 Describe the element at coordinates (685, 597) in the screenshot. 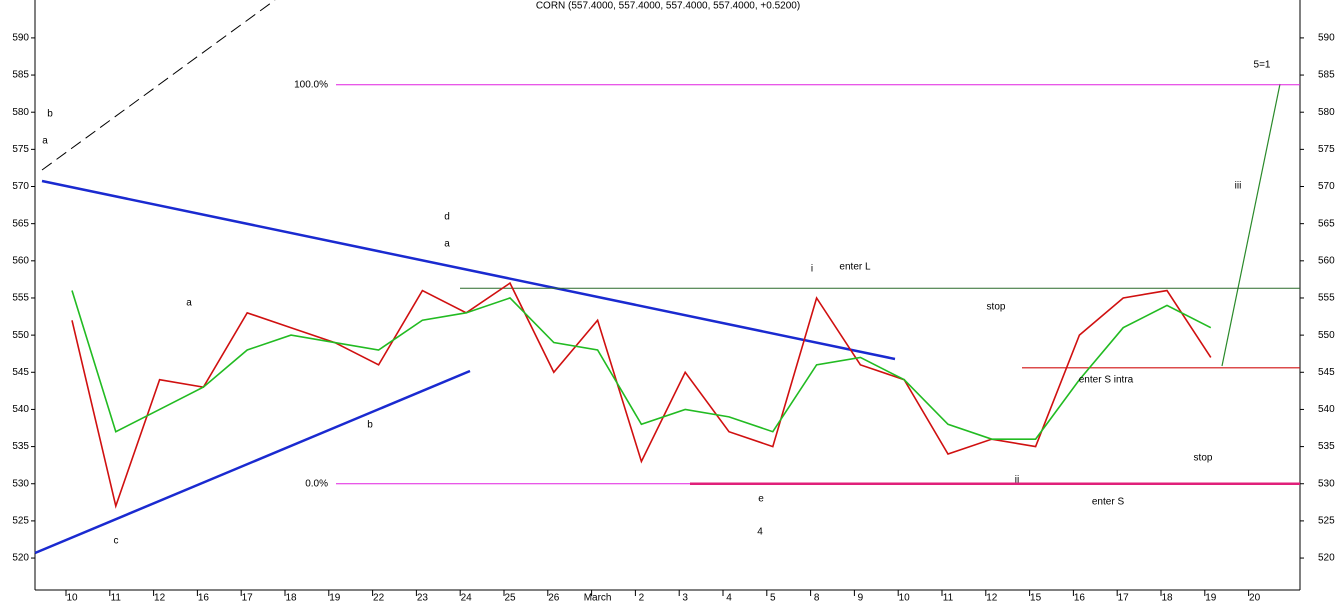

I see `x-tick-label: 3` at that location.